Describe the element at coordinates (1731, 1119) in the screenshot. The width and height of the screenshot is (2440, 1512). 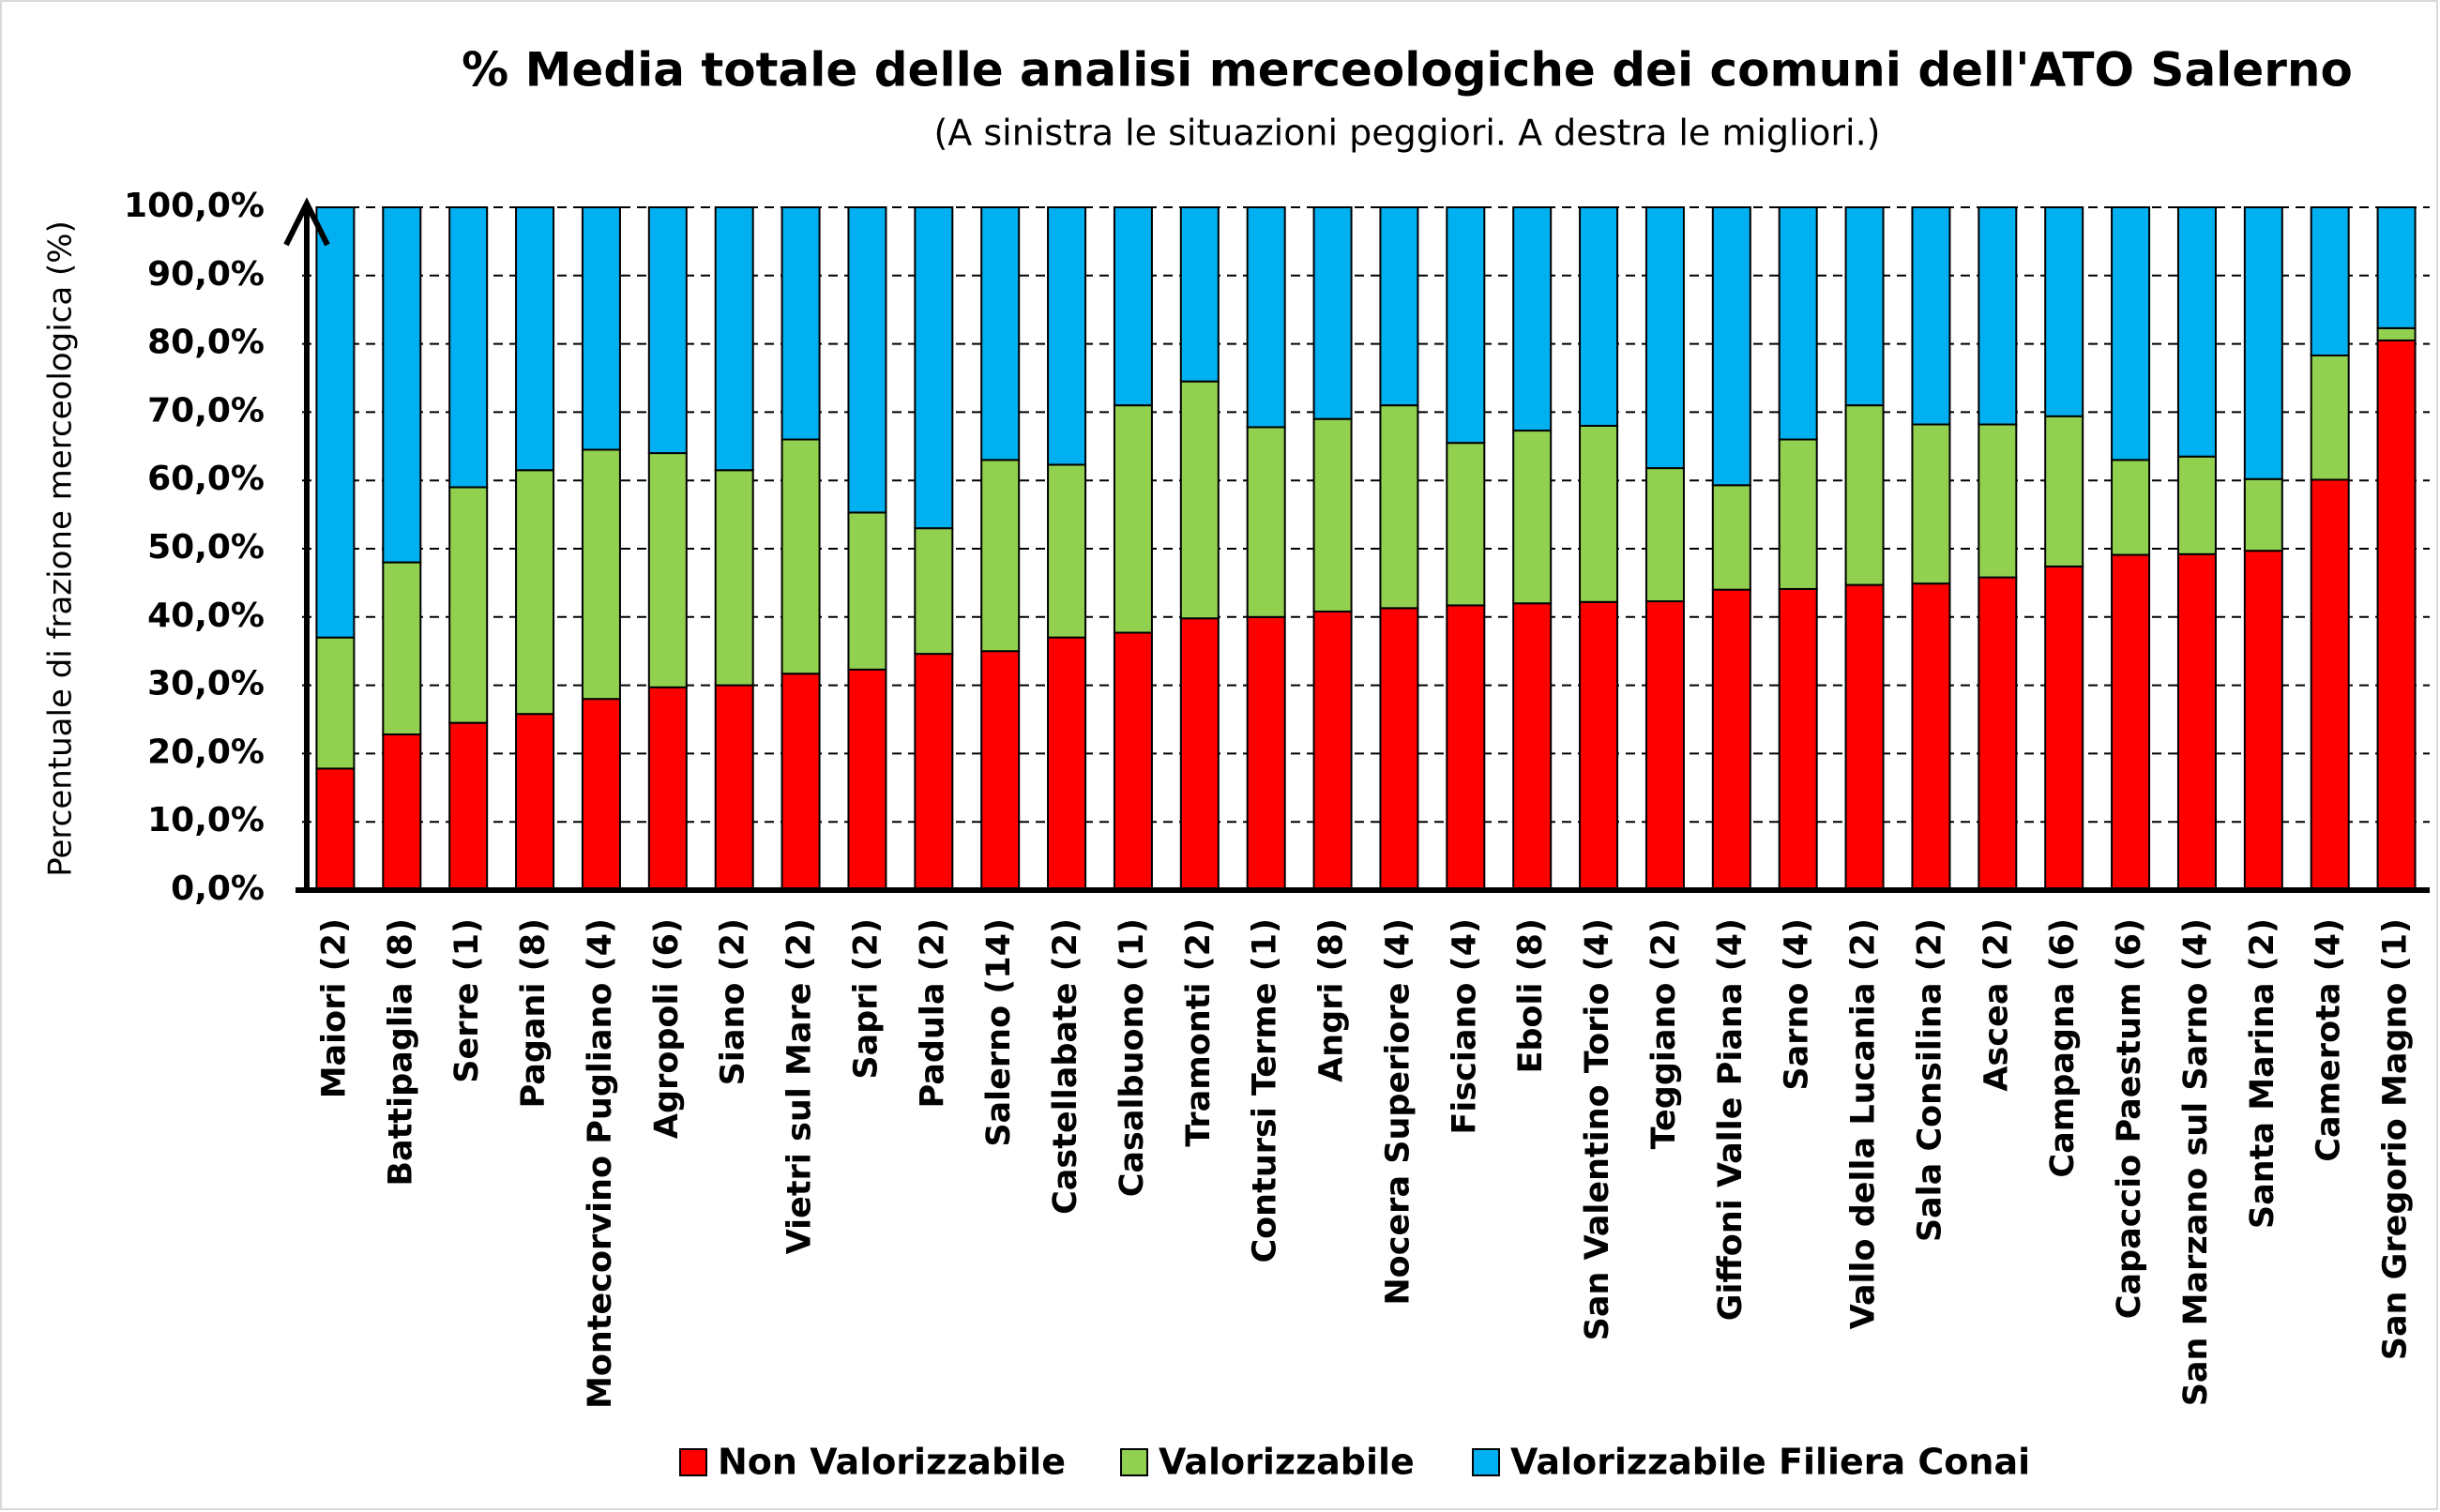
I see `x-tick-label: Giffoni Valle Piana (4)` at that location.